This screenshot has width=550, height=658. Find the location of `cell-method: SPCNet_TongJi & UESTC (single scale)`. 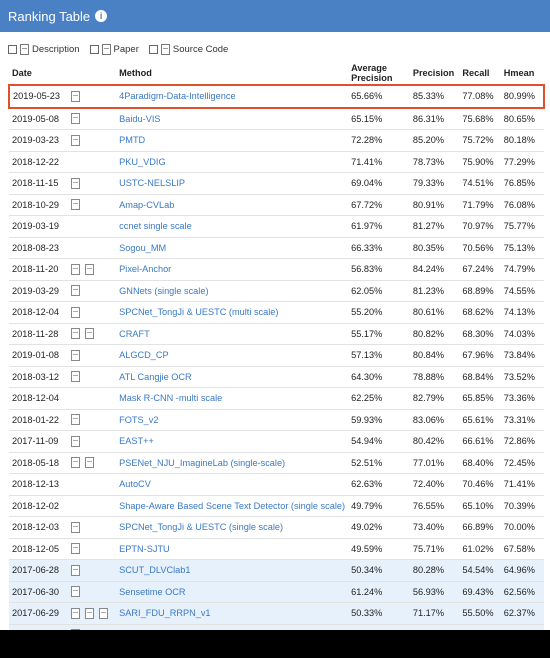

cell-method: SPCNet_TongJi & UESTC (single scale) is located at coordinates (232, 527).